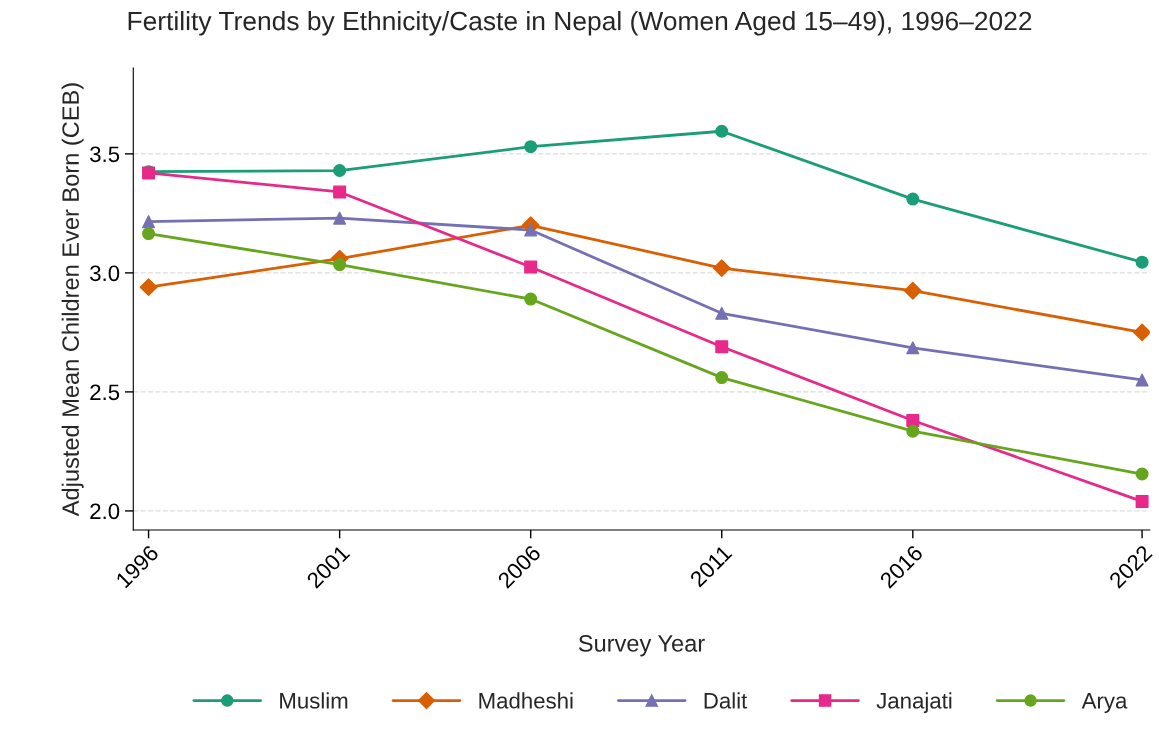  I want to click on y-tick-label: 3.0, so click(105, 273).